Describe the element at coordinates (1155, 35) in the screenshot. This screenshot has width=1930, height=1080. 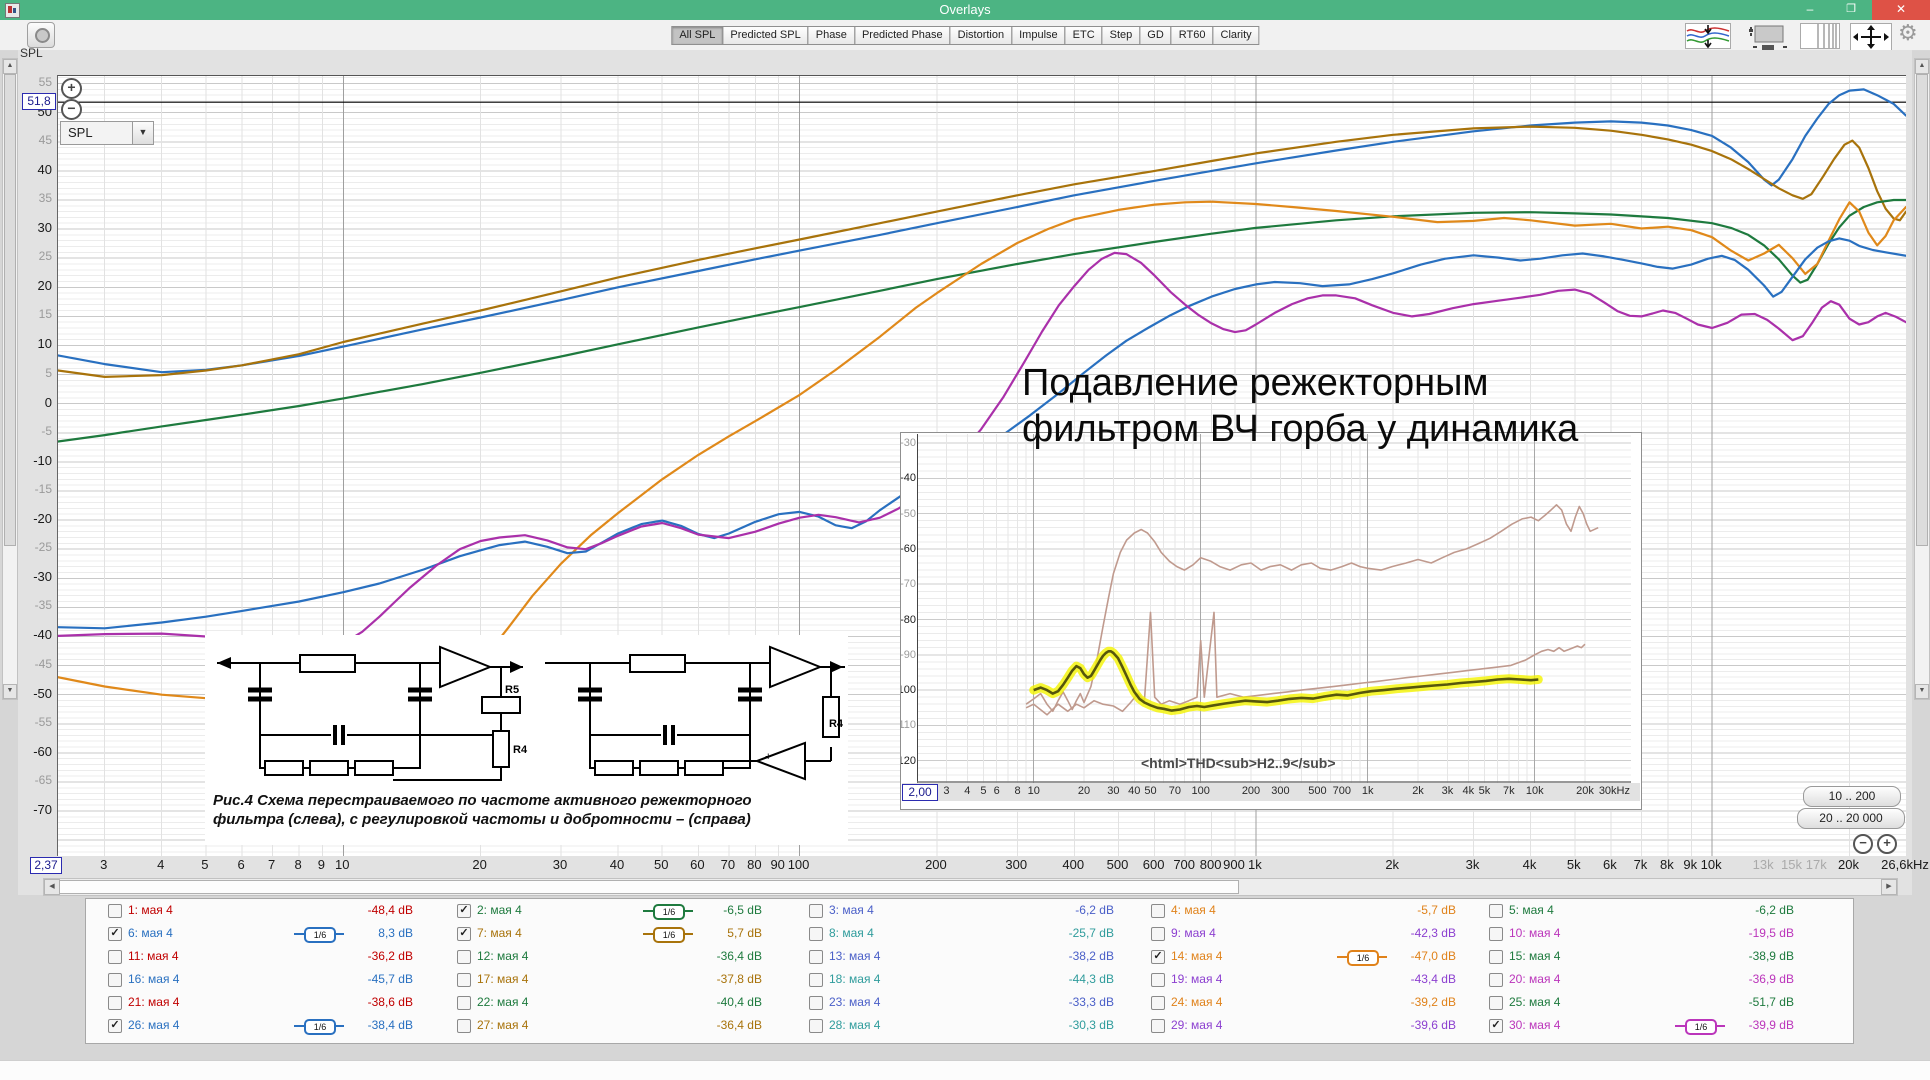
I see `tab-gd: GD` at that location.